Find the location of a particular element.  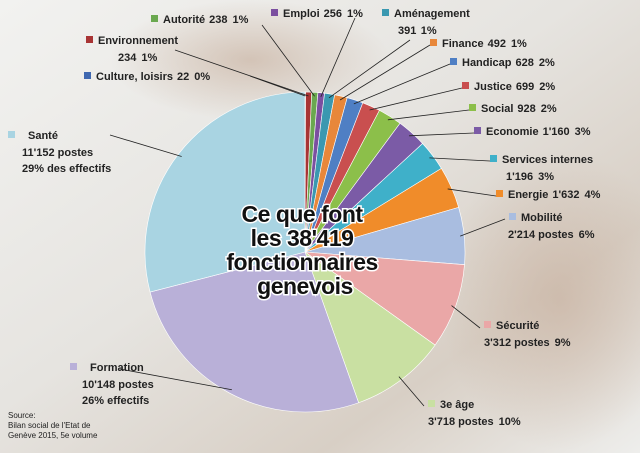

label-part: Justice is located at coordinates (493, 87).